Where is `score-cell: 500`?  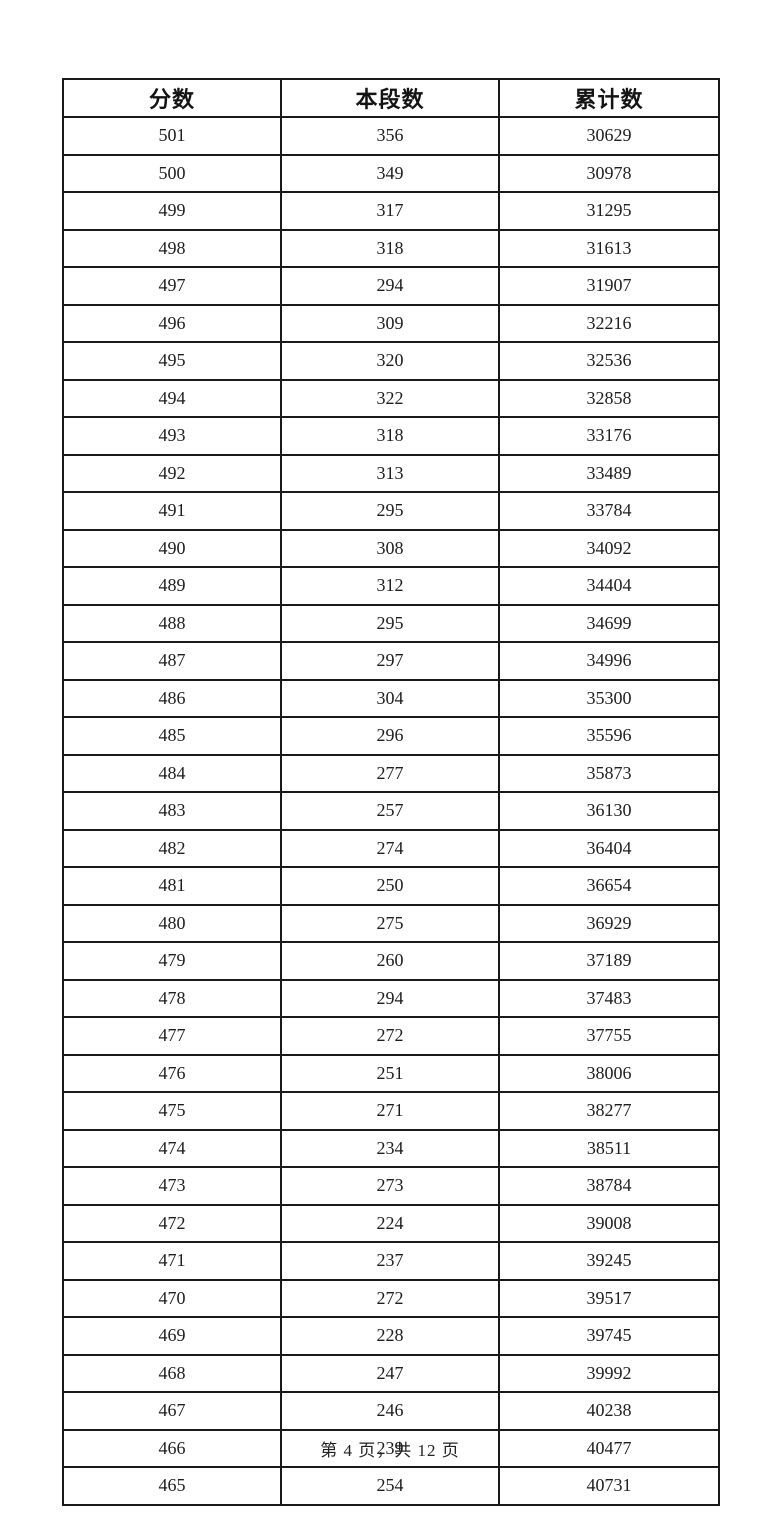 score-cell: 500 is located at coordinates (172, 173).